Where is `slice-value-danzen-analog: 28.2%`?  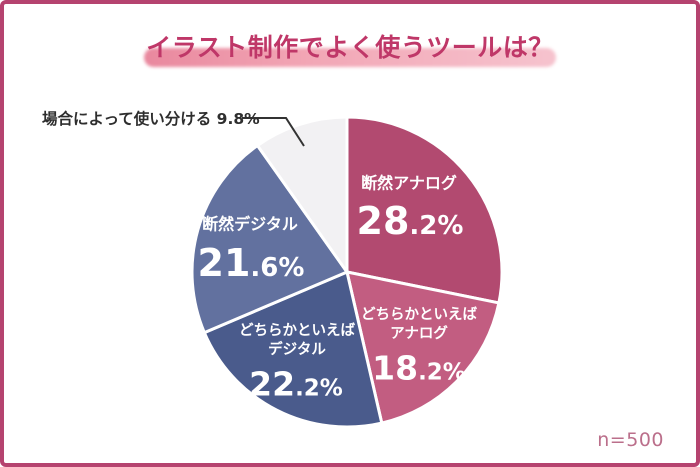
slice-value-danzen-analog: 28.2% is located at coordinates (410, 221).